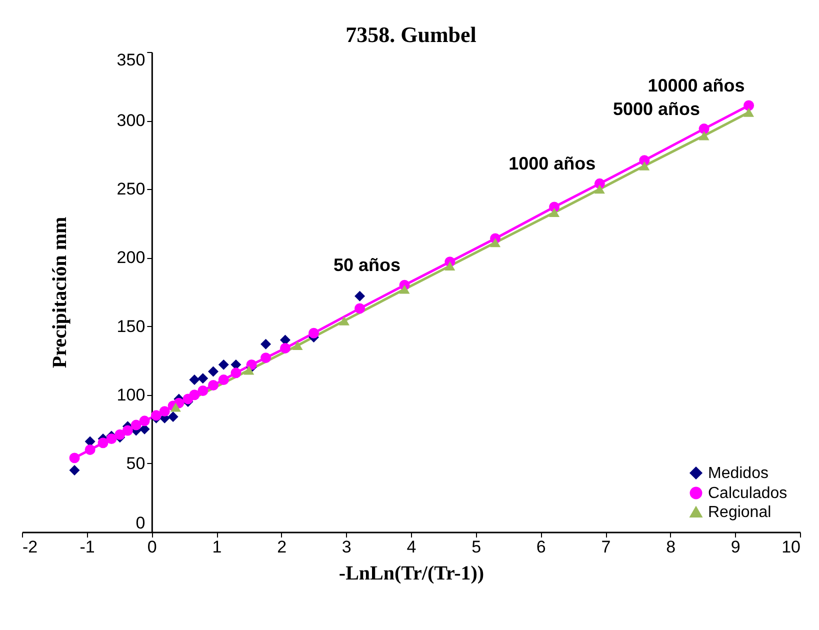  Describe the element at coordinates (411, 547) in the screenshot. I see `x-tick-label: 4` at that location.